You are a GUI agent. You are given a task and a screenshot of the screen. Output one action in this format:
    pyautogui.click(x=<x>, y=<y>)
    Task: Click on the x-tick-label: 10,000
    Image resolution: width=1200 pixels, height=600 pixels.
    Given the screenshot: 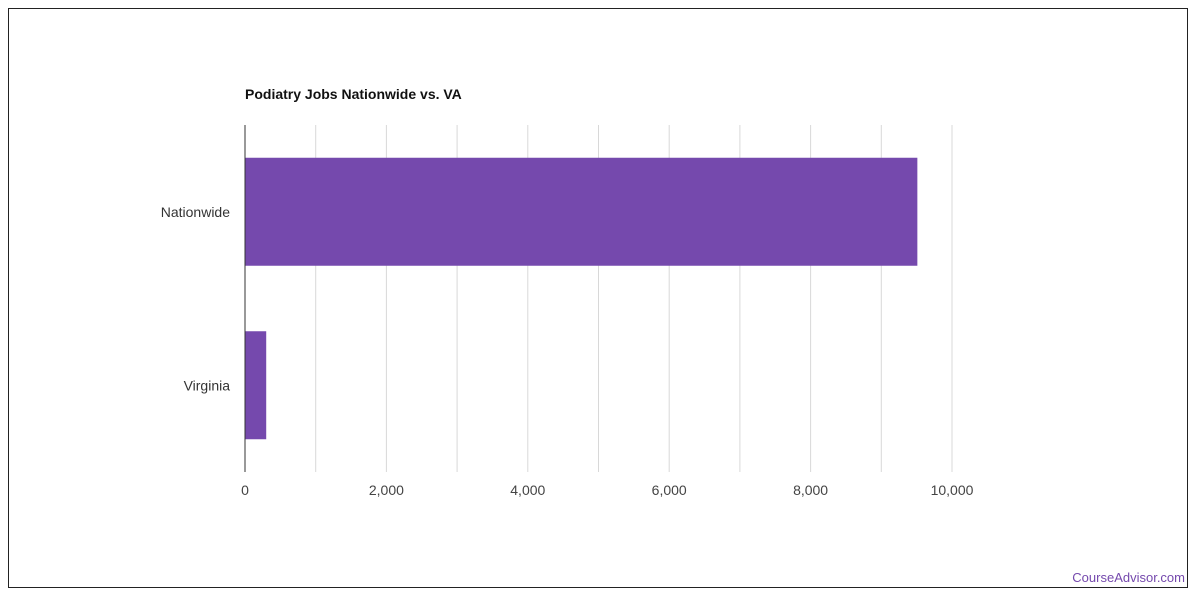 What is the action you would take?
    pyautogui.click(x=952, y=490)
    